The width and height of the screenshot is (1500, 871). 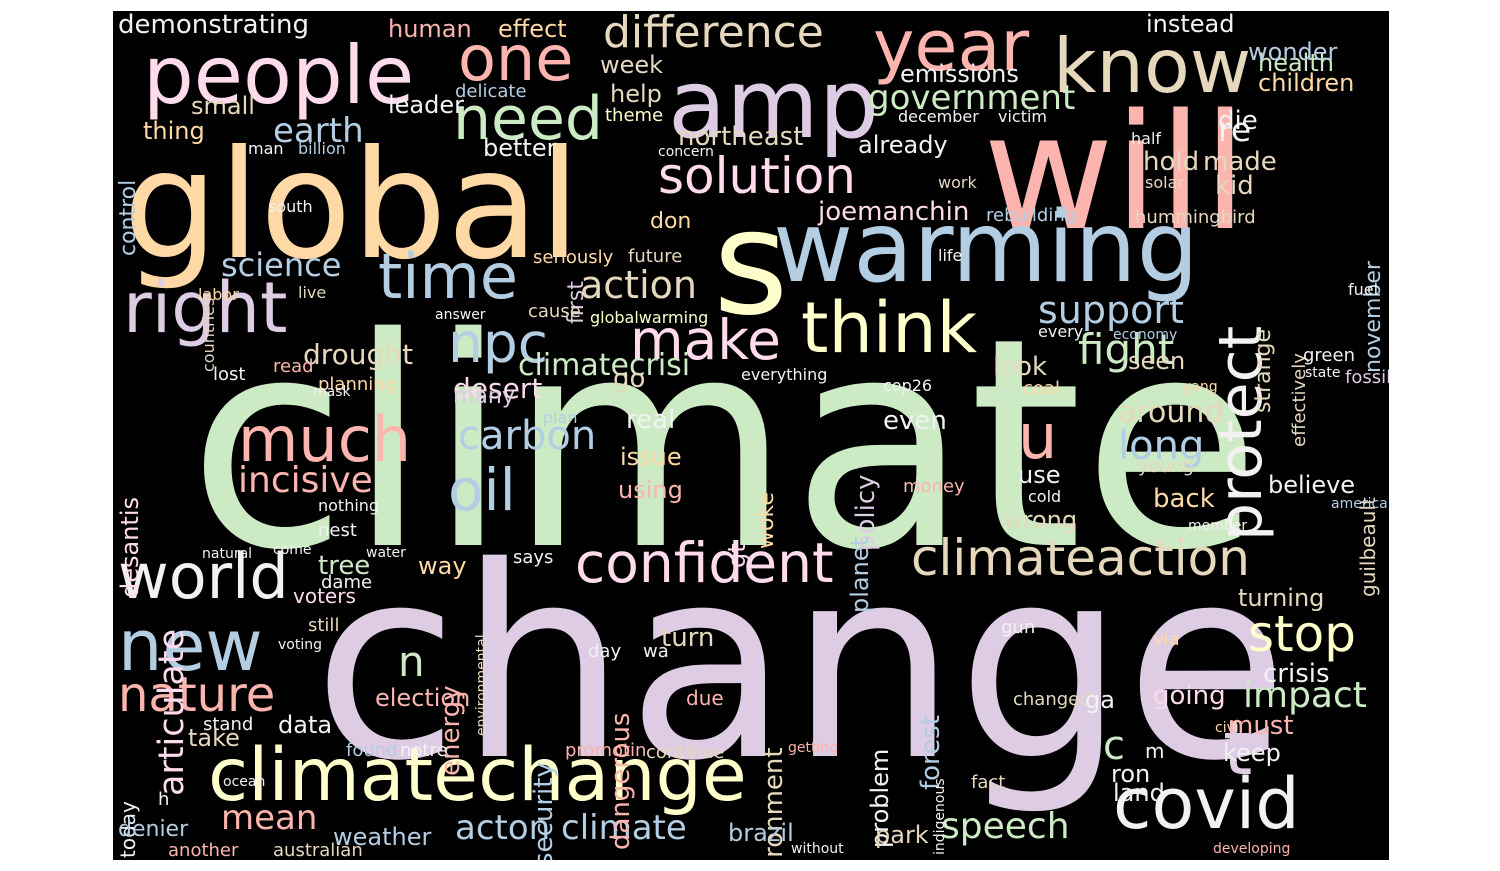 What do you see at coordinates (688, 638) in the screenshot?
I see `cloud-word: turn` at bounding box center [688, 638].